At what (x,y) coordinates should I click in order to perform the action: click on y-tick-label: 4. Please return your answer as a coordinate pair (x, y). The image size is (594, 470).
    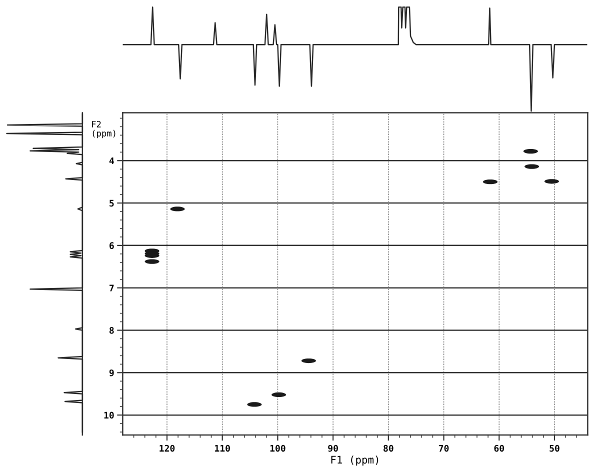
    Looking at the image, I should click on (111, 160).